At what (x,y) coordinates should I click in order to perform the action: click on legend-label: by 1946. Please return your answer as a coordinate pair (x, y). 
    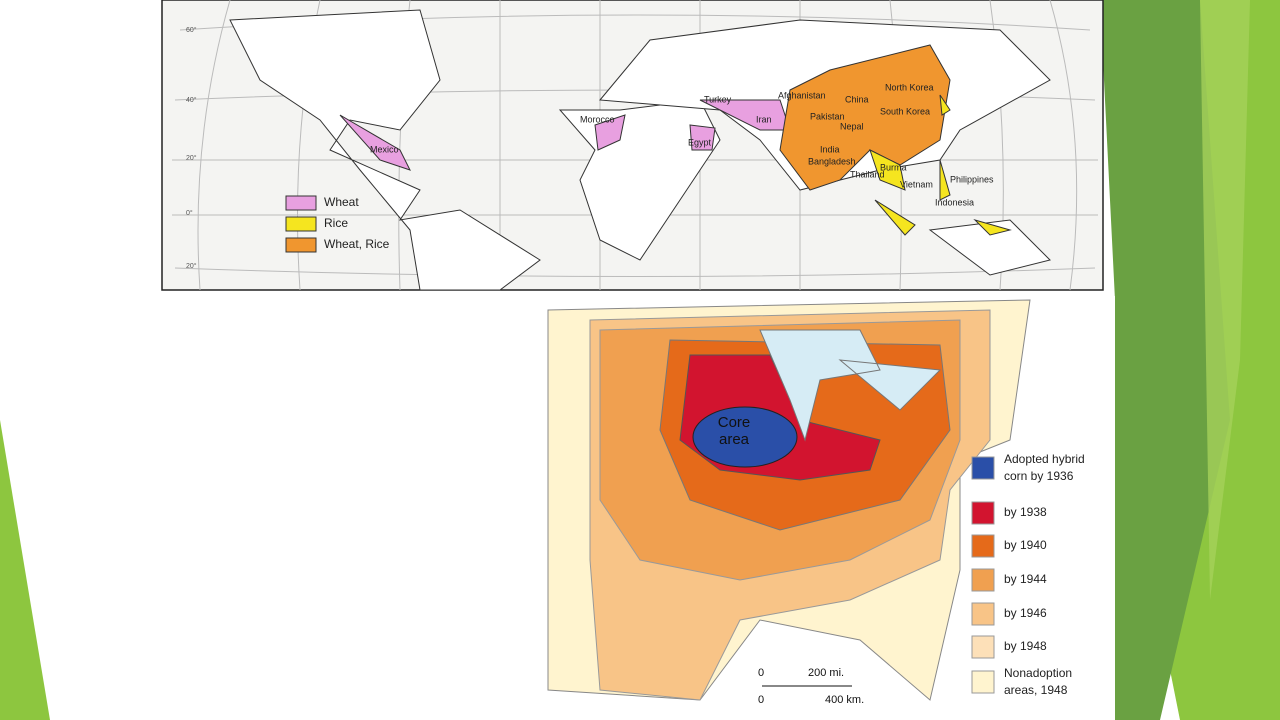
    Looking at the image, I should click on (1025, 613).